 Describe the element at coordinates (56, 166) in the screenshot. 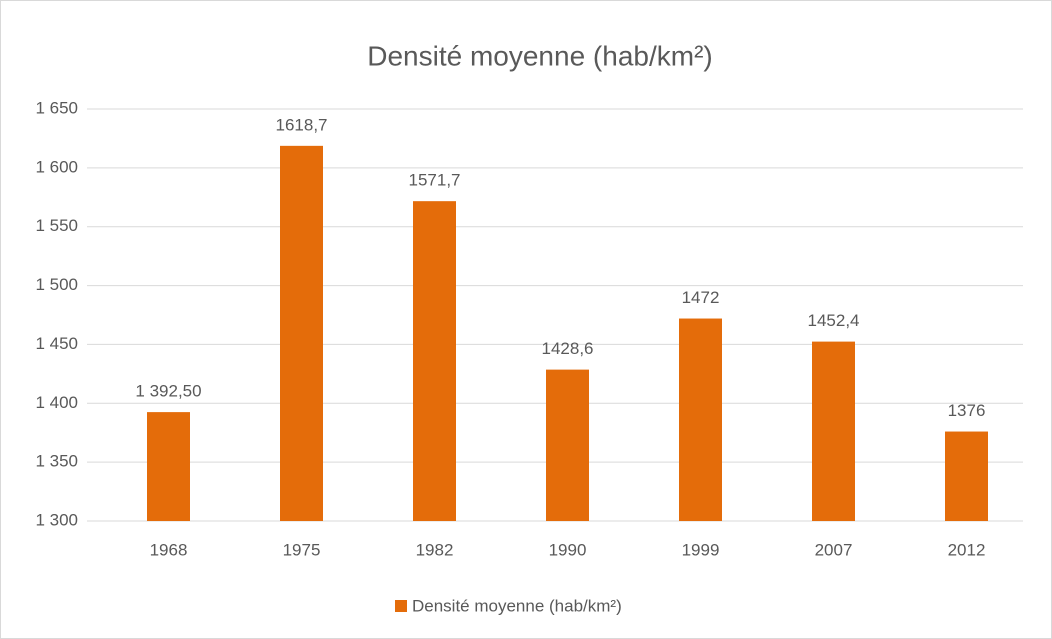

I see `y-tick-label: 1 600` at that location.